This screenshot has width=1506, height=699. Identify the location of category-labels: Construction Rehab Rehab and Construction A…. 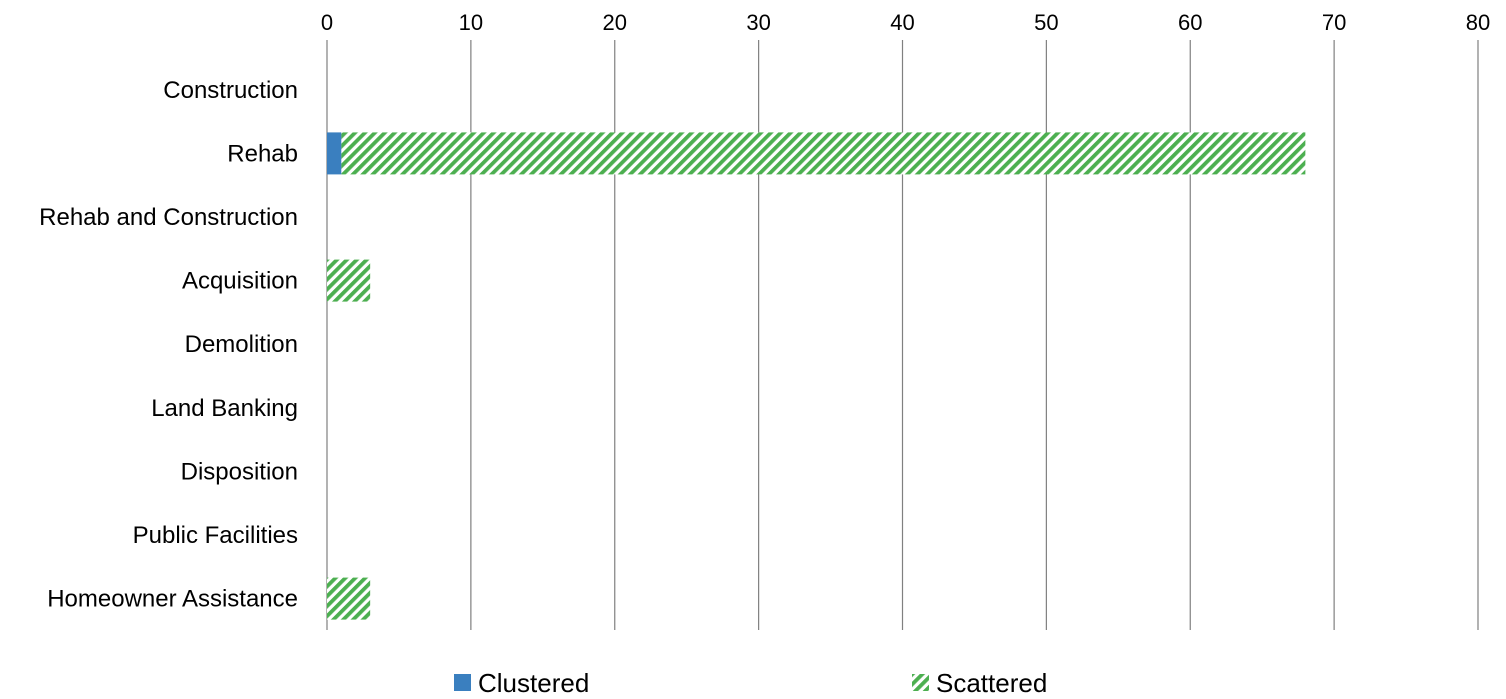
(168, 345).